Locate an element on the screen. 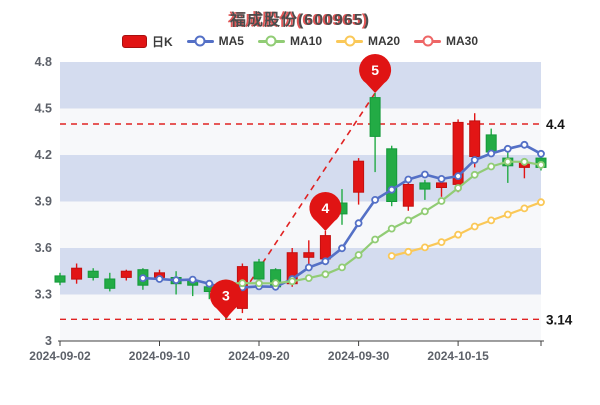 The width and height of the screenshot is (600, 405). legend-item-label: 日K is located at coordinates (162, 41).